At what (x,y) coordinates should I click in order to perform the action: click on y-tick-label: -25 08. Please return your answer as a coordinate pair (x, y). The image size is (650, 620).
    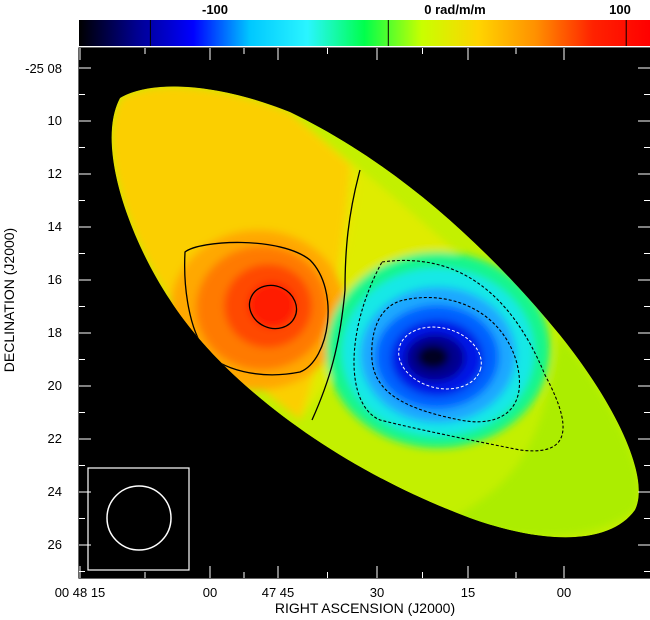
    Looking at the image, I should click on (43, 68).